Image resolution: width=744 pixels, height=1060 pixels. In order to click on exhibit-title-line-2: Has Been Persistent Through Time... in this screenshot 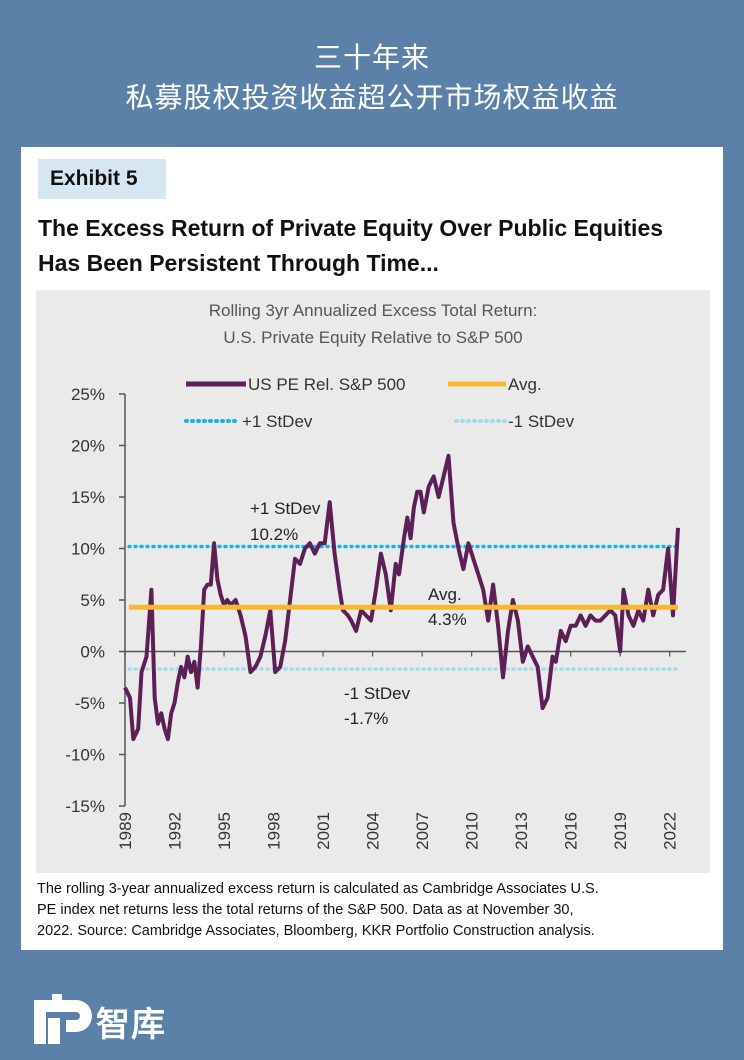, I will do `click(238, 263)`.